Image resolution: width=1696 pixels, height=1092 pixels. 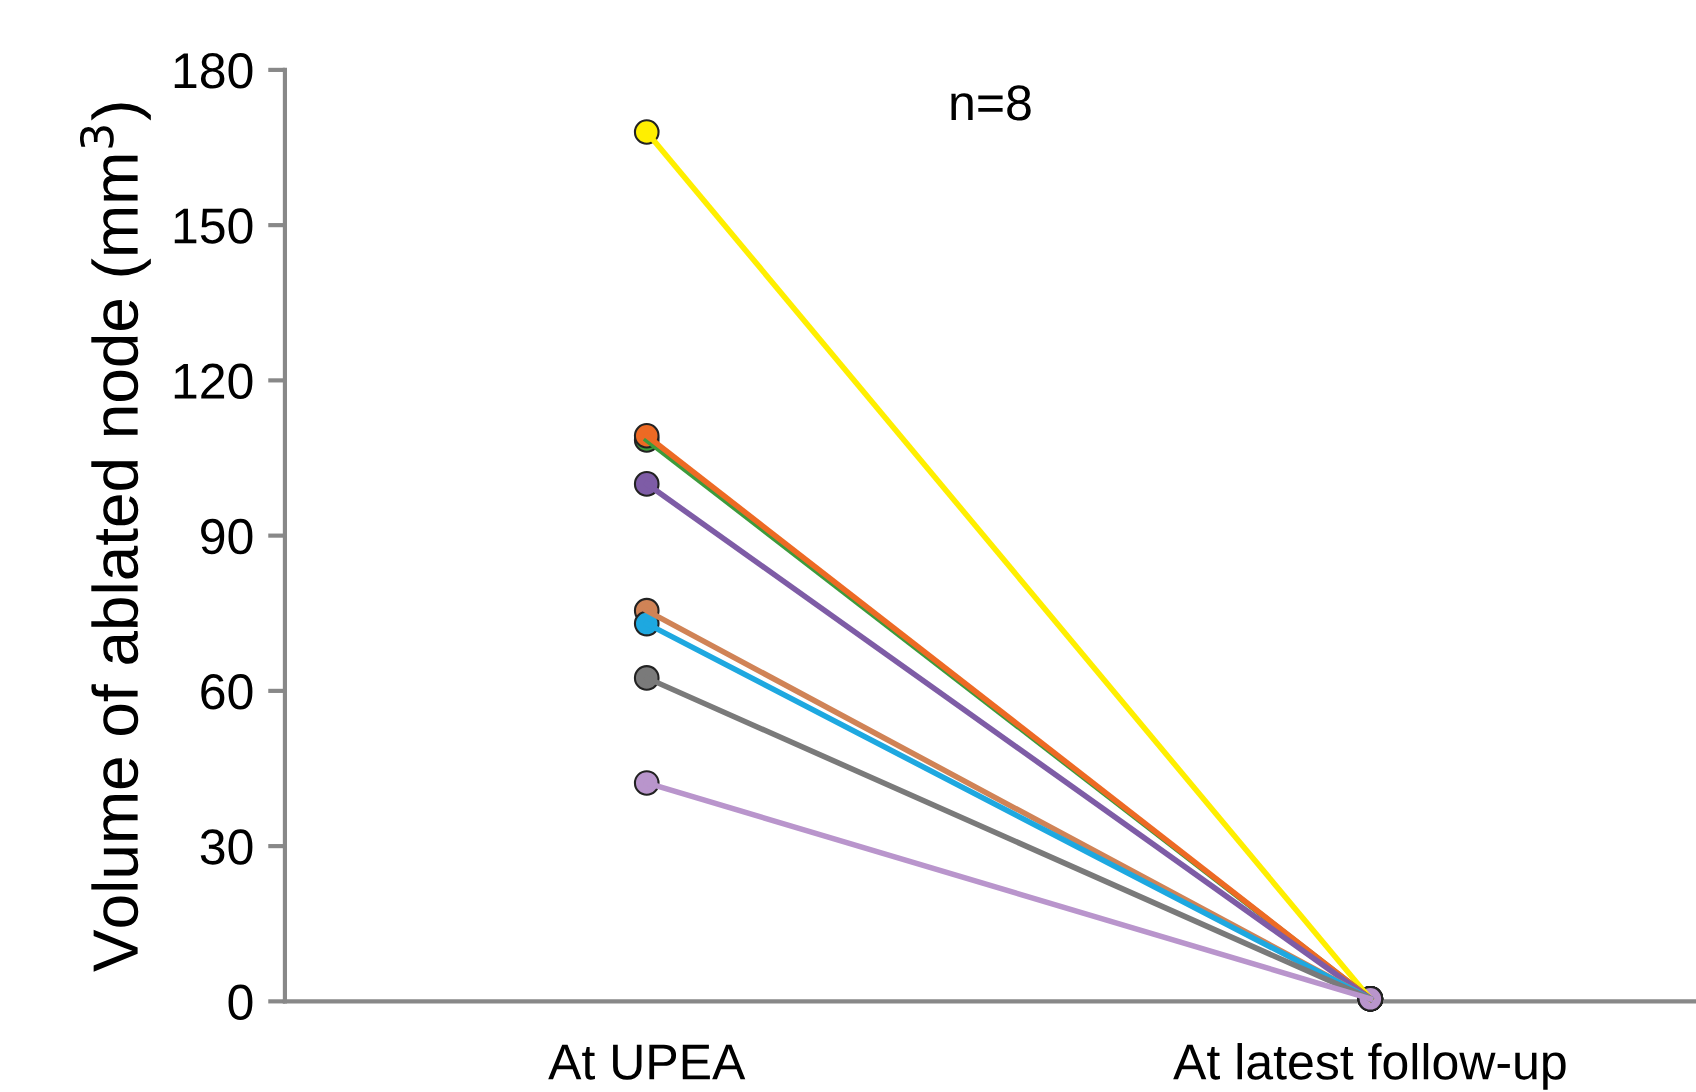 What do you see at coordinates (240, 1002) in the screenshot?
I see `y-tick-label: 0` at bounding box center [240, 1002].